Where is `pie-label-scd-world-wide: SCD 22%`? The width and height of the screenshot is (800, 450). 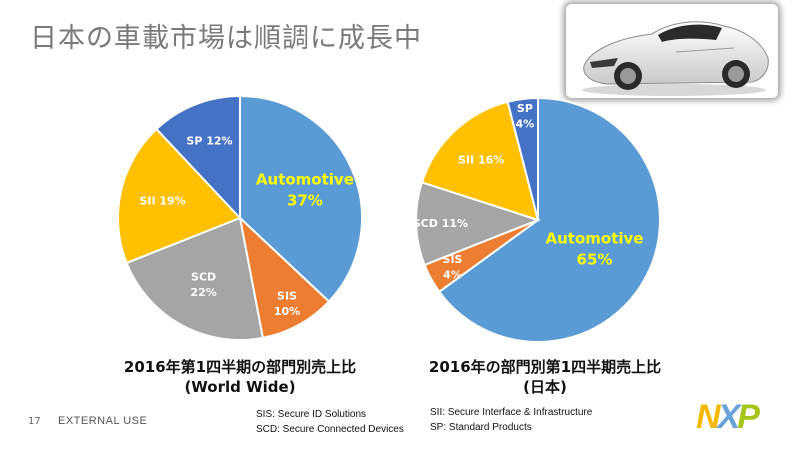 pie-label-scd-world-wide: SCD 22% is located at coordinates (203, 284).